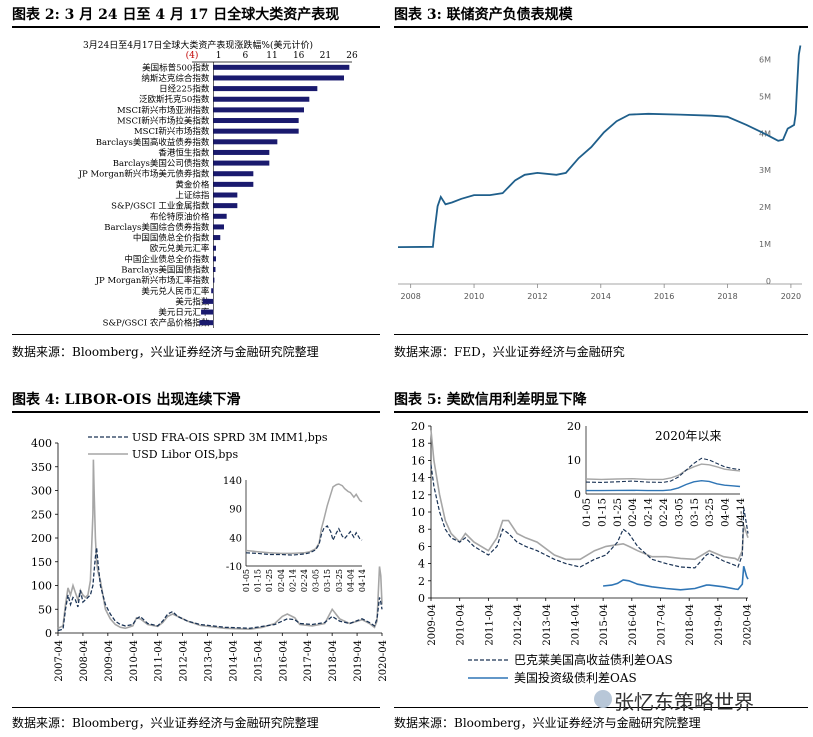 The width and height of the screenshot is (813, 737). Describe the element at coordinates (748, 625) in the screenshot. I see `fig5-xtick-label: 2020-04` at that location.